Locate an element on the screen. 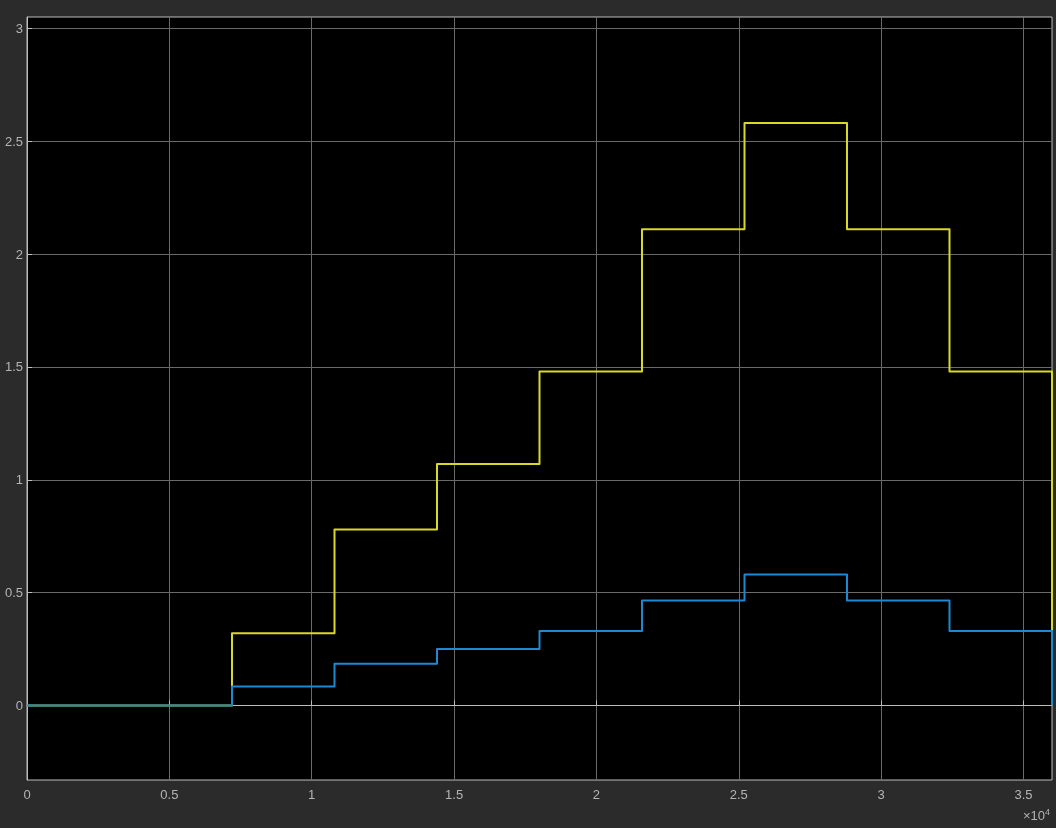 This screenshot has width=1056, height=828. y-tick-label: 1 is located at coordinates (19, 480).